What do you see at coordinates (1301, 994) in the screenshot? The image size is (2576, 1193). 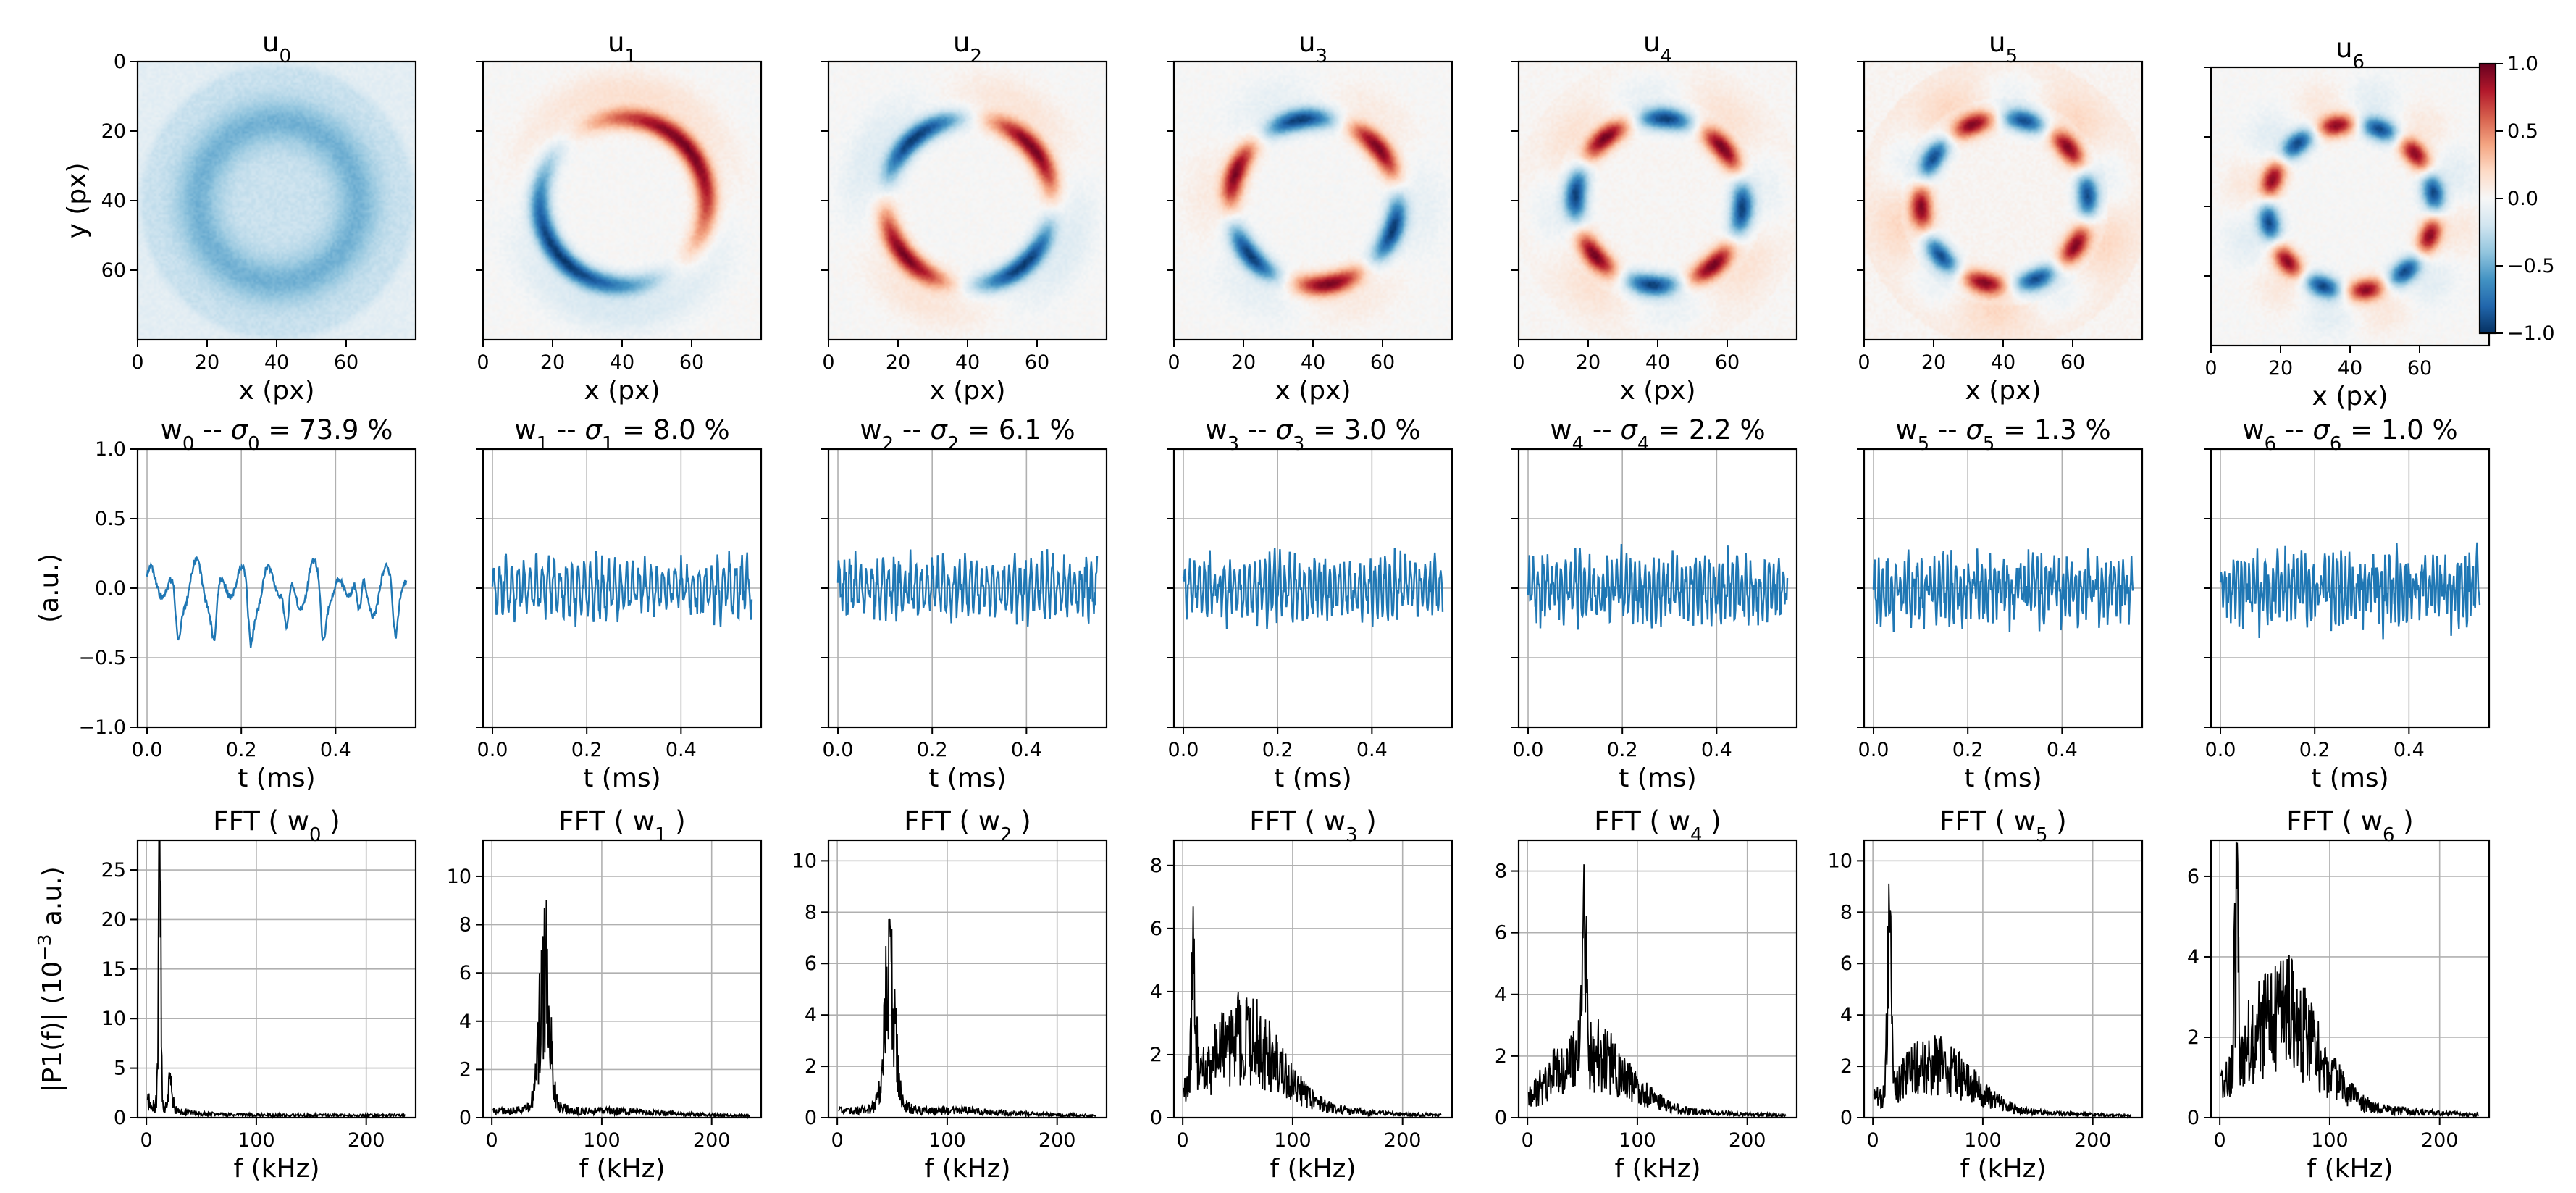 I see `spectrum-3: FFT ( w3 ) 0 100 200 f (kHz) 0 2 4 6 8` at bounding box center [1301, 994].